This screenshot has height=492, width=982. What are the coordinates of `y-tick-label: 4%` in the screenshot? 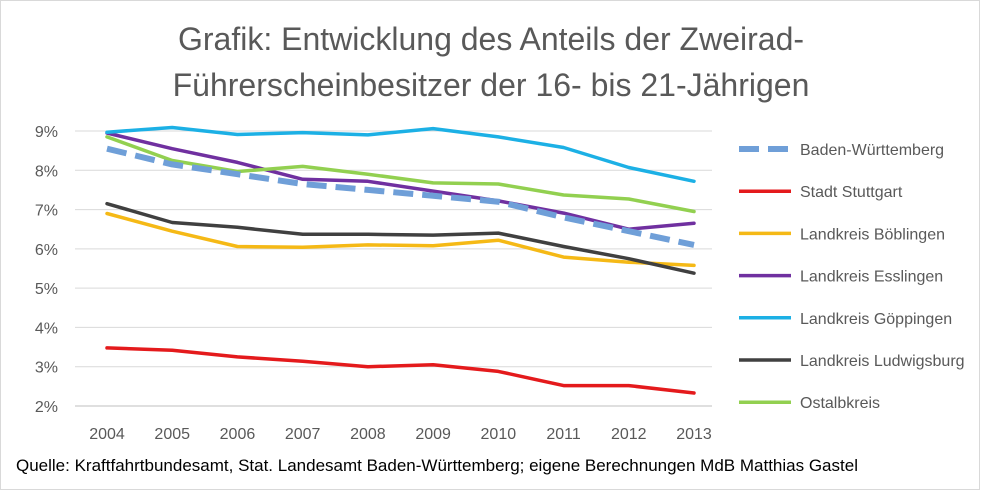 It's located at (46, 328).